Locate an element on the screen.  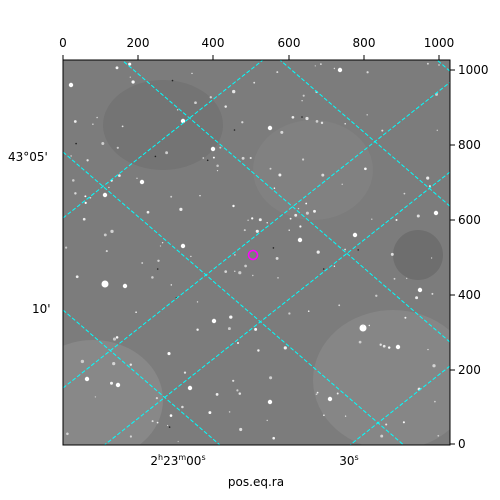
dec-tick-label-43-05: 43°05' is located at coordinates (28, 157).